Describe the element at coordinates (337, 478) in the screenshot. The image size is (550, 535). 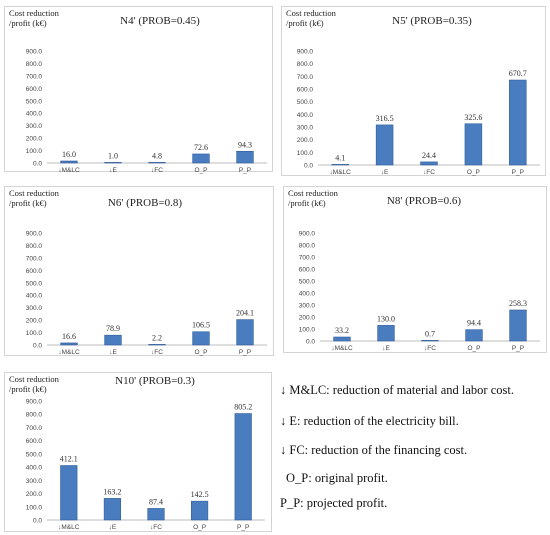
I see `legend-item-op: O_P: original profit.` at that location.